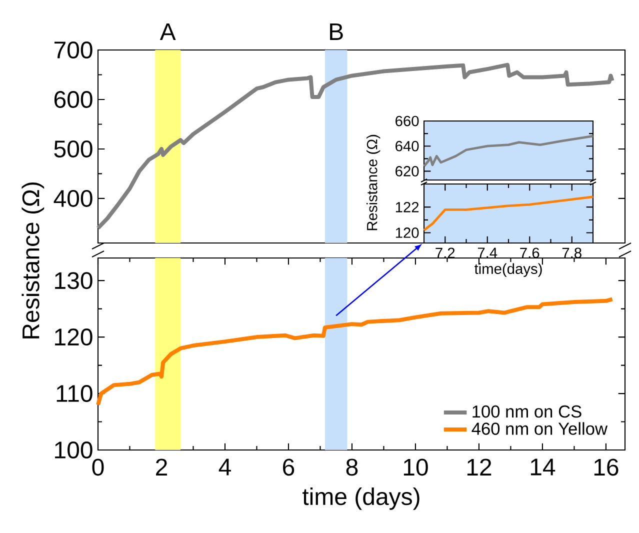  Describe the element at coordinates (527, 411) in the screenshot. I see `text: 100 nm on CS` at that location.